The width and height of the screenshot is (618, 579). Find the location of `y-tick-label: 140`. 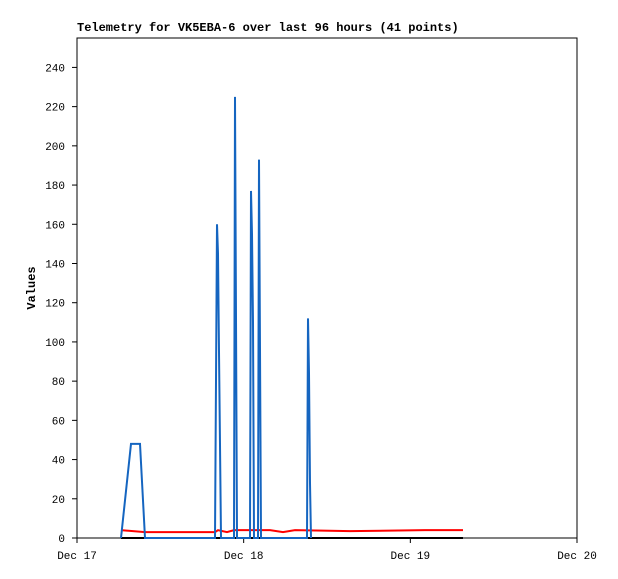

y-tick-label: 140 is located at coordinates (55, 265).